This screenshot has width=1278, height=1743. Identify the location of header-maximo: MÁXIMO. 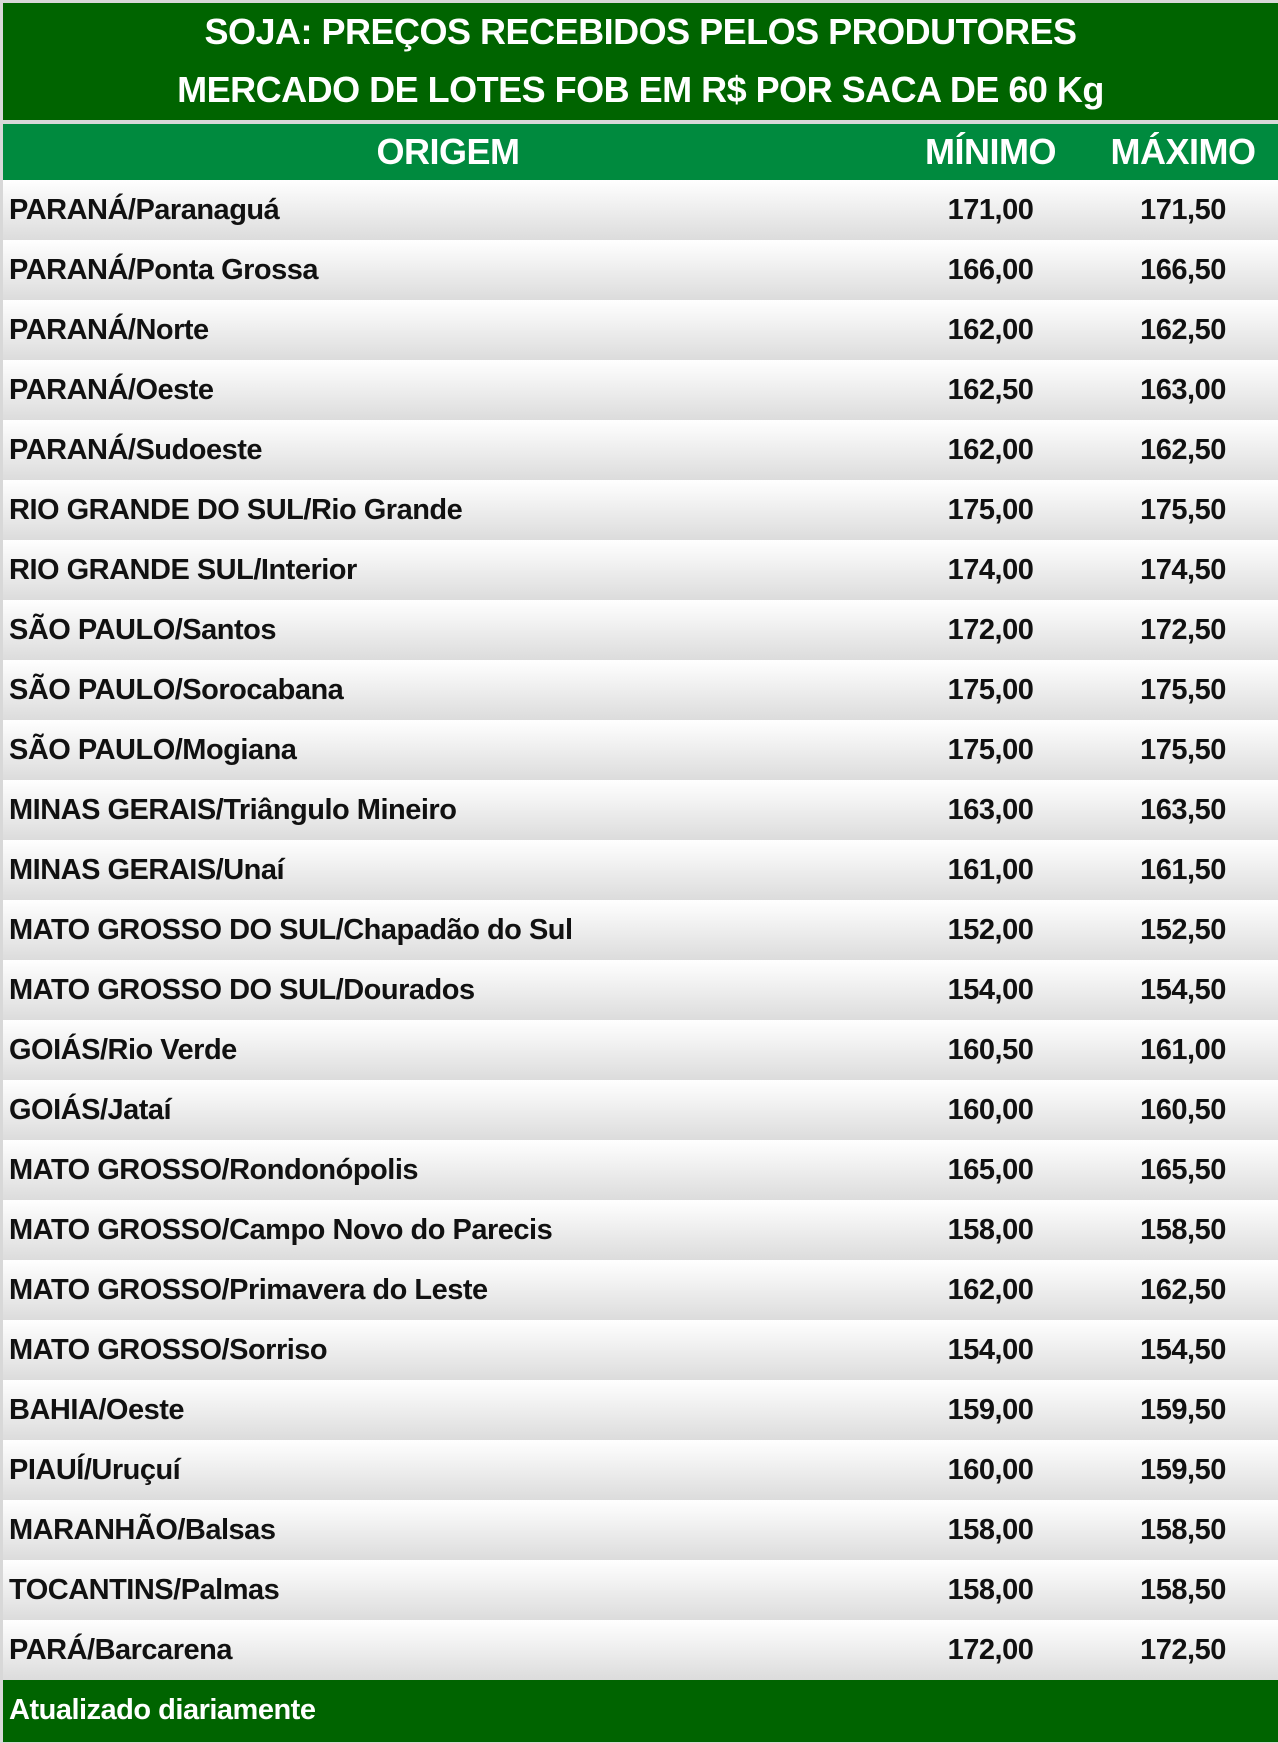
(1183, 151).